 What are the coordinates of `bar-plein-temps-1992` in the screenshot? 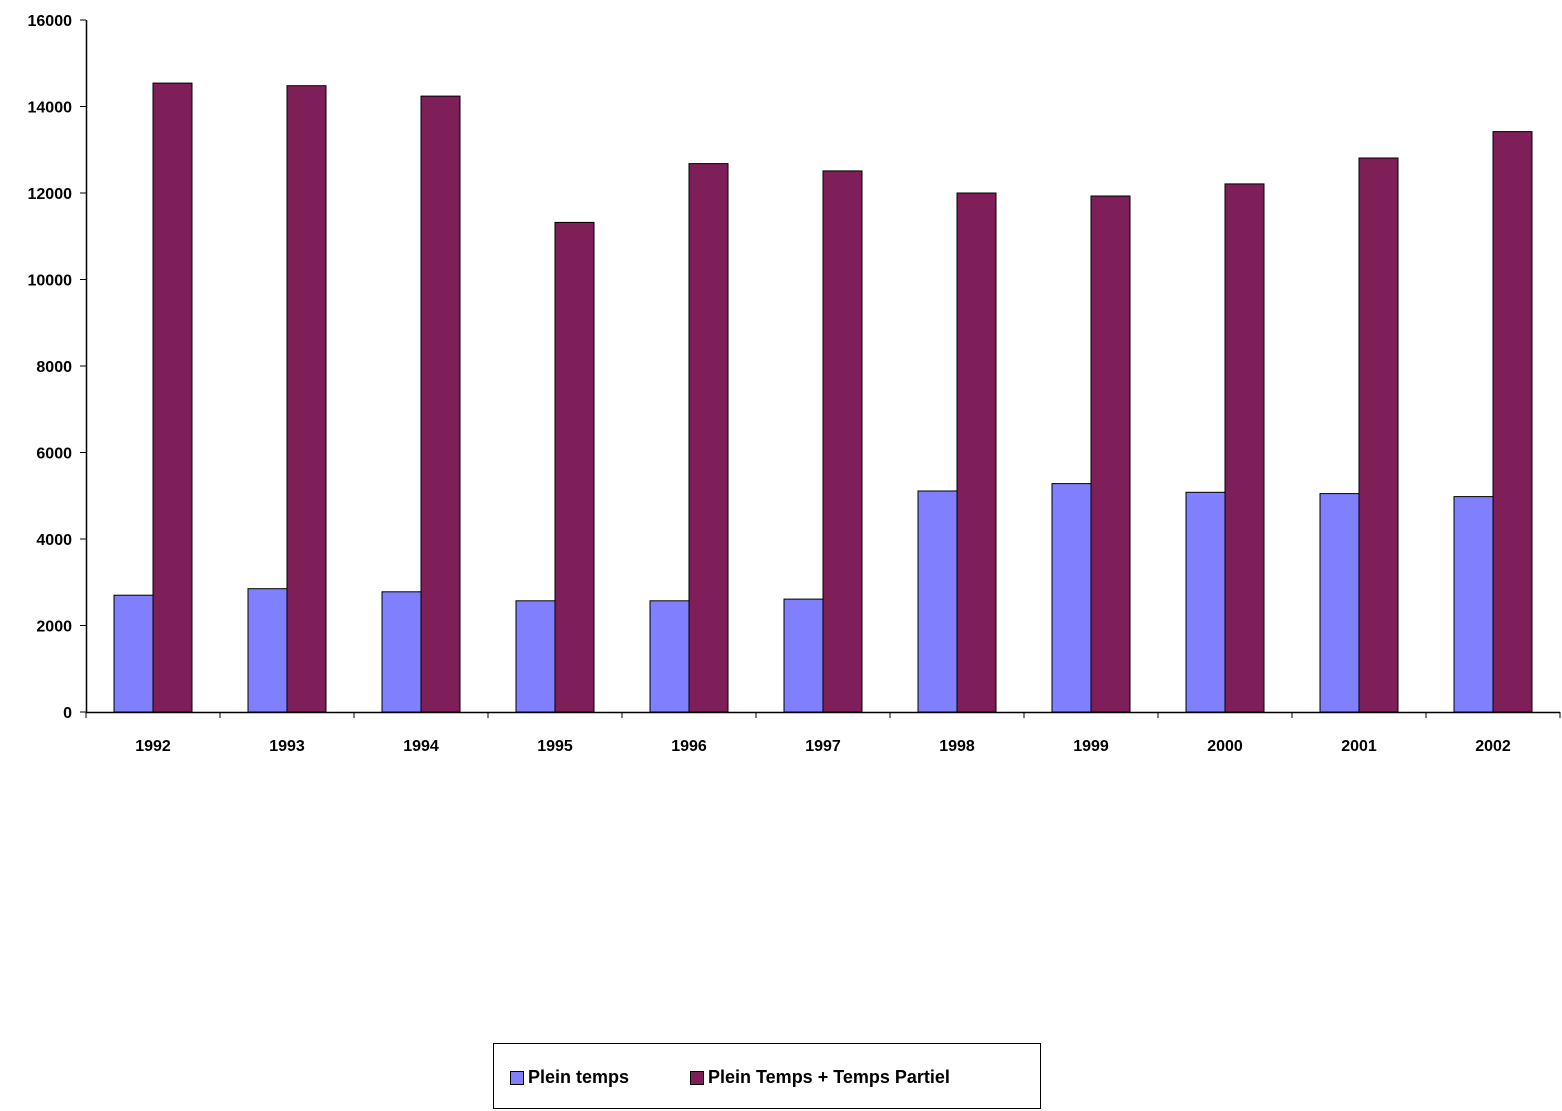 It's located at (133, 653).